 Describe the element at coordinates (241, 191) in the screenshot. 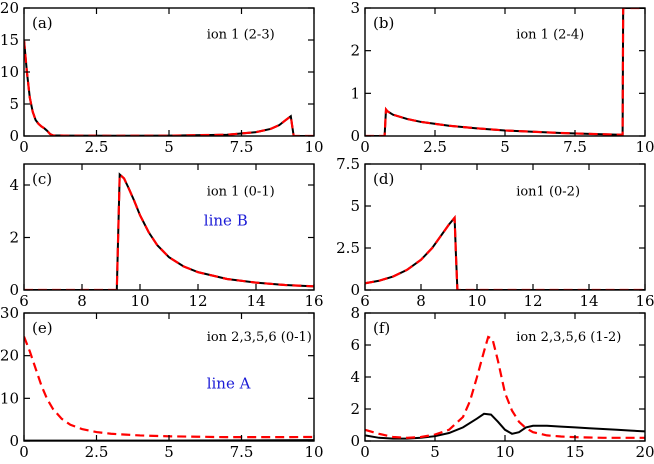

I see `panel-annotation: ion 1 (0-1)` at that location.